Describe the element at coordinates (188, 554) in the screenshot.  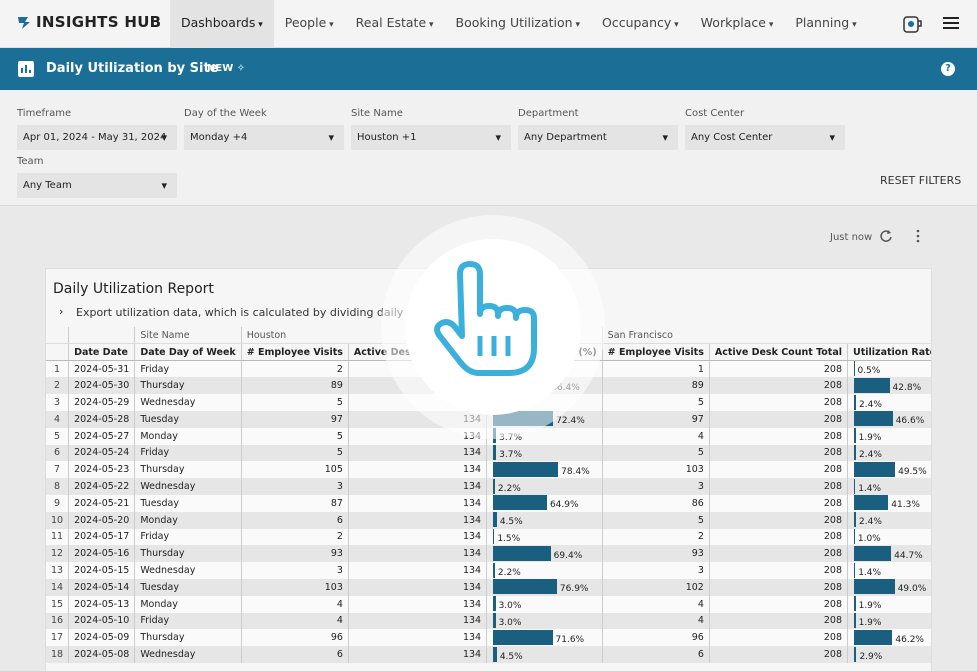
I see `day-cell: Thursday` at that location.